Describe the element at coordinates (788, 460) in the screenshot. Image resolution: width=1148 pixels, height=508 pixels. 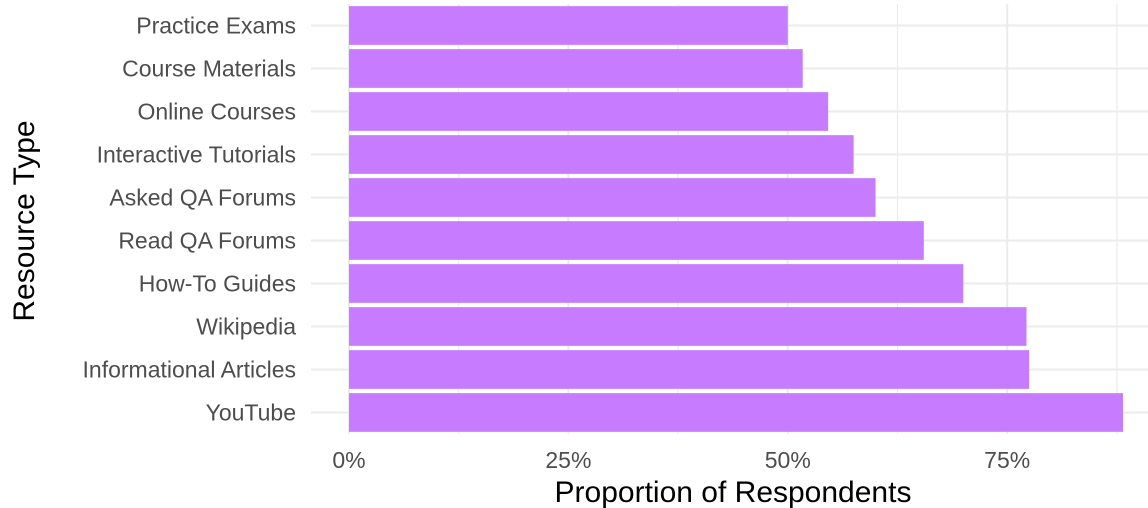
I see `x-tick-label: 50%` at that location.